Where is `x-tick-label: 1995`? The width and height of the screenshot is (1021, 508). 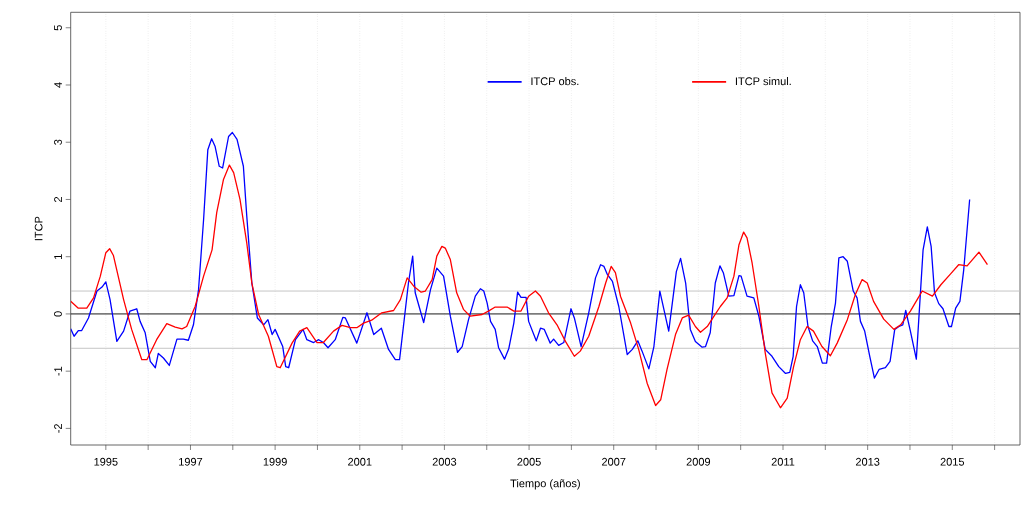 x-tick-label: 1995 is located at coordinates (106, 461).